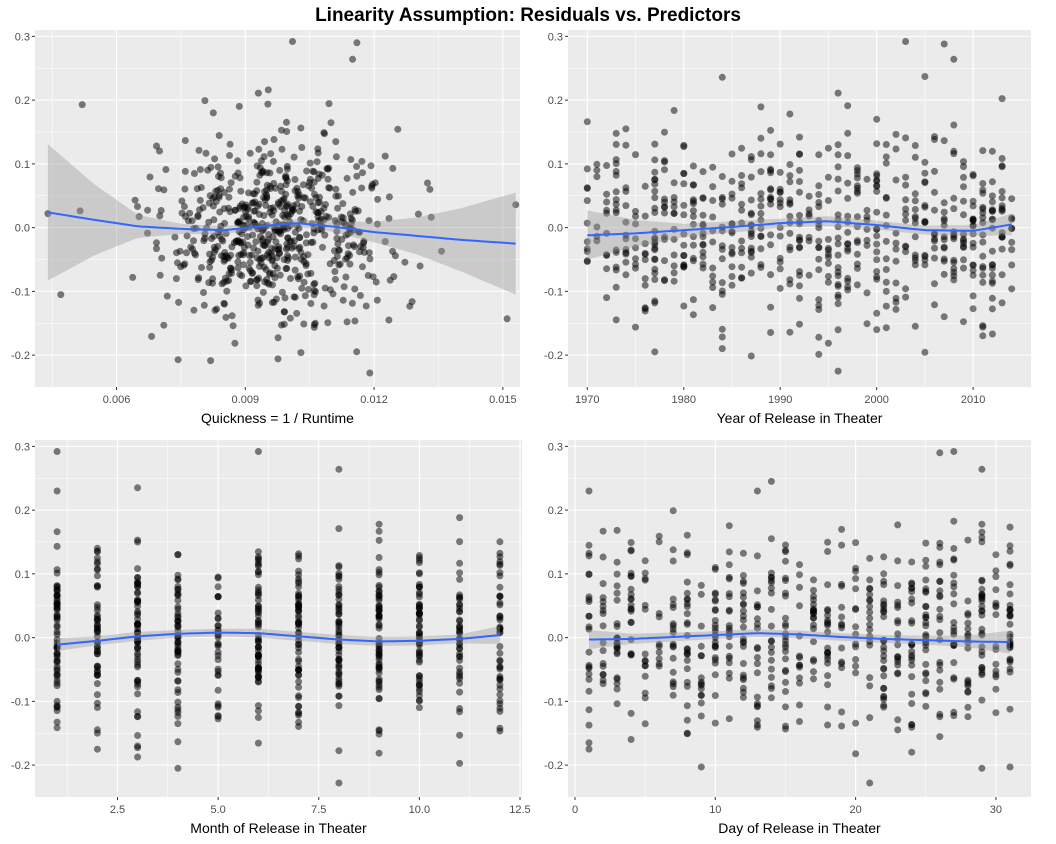 This screenshot has height=844, width=1056. I want to click on x-tick-label: 30, so click(996, 810).